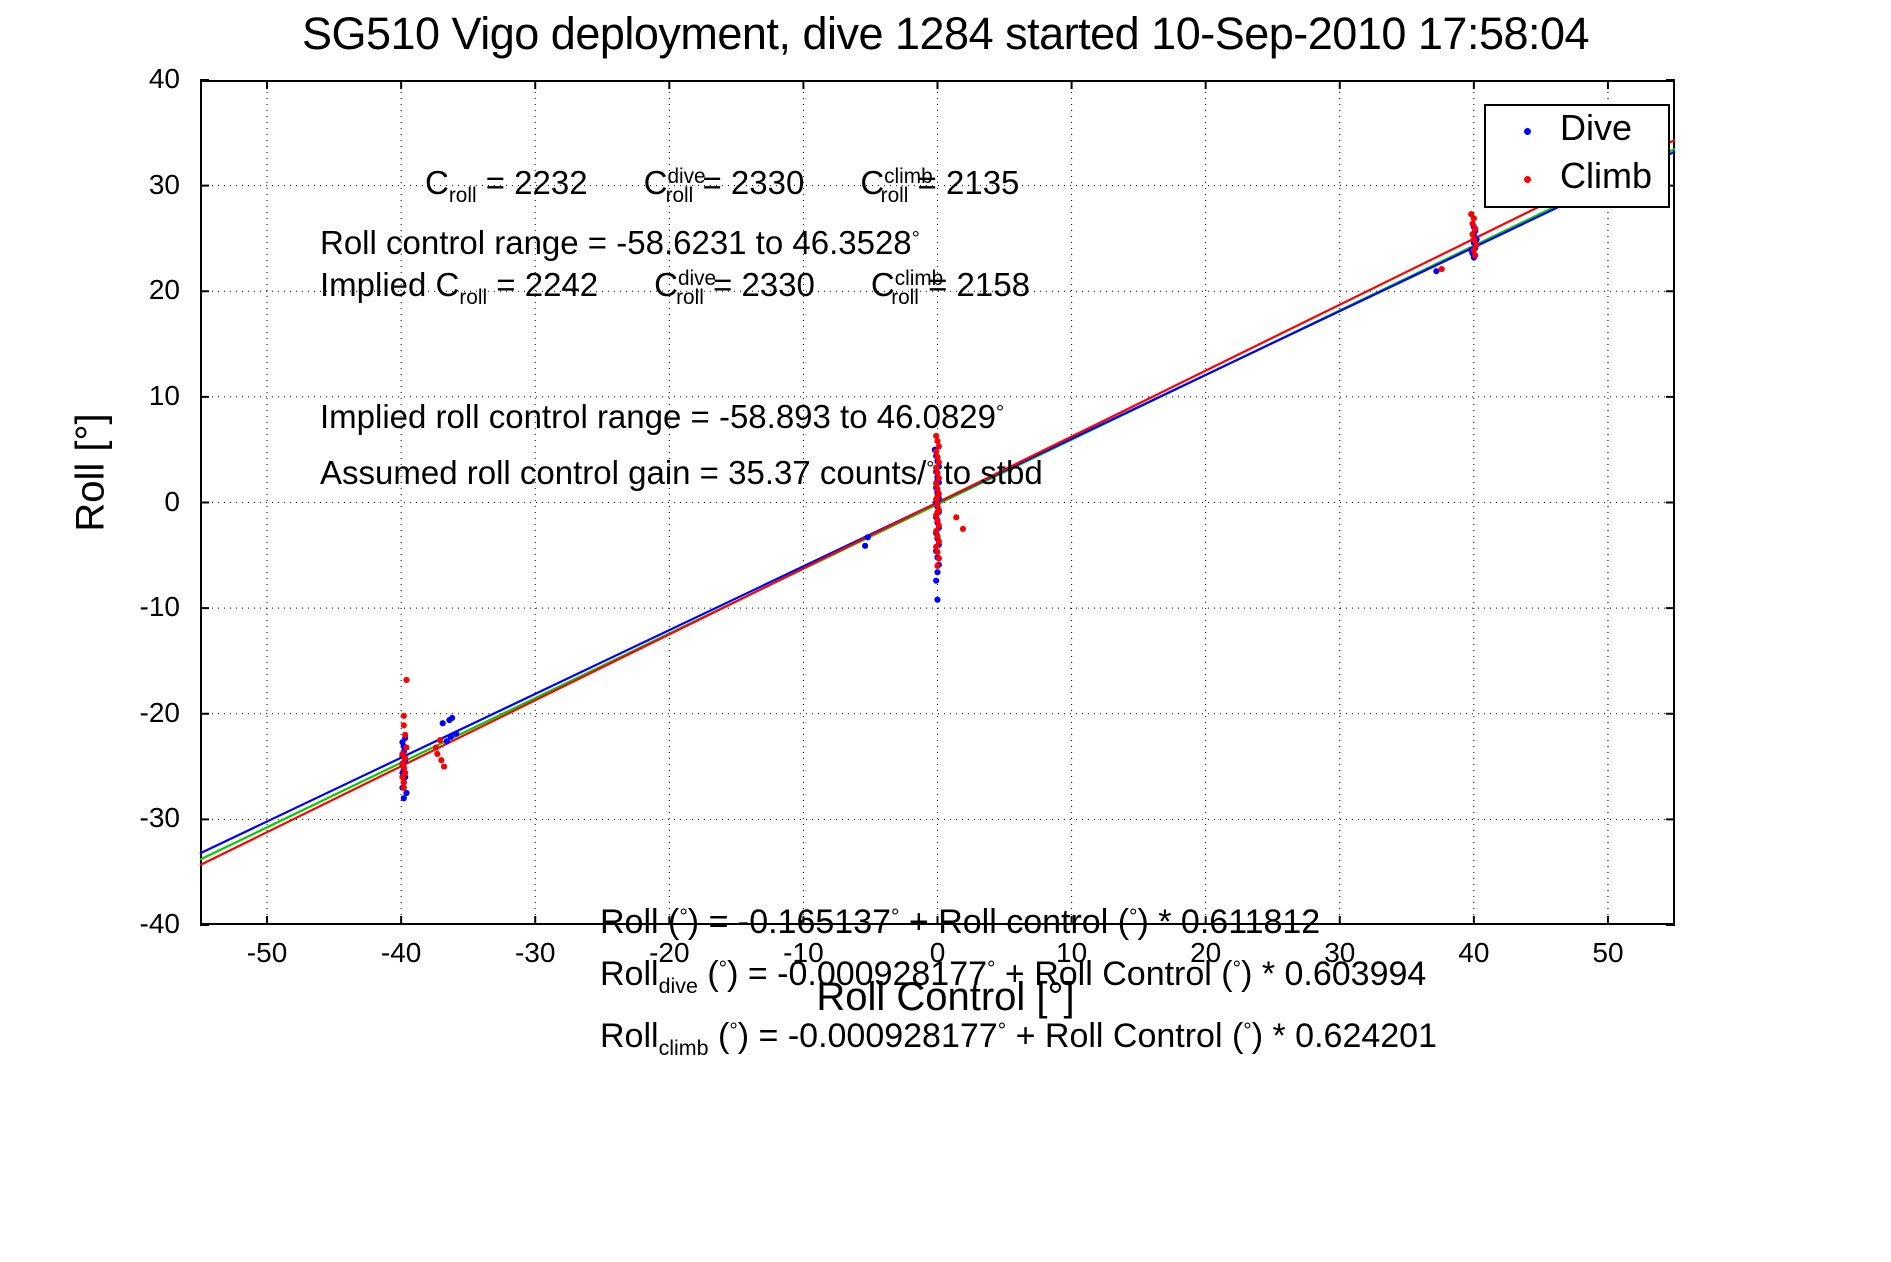 This screenshot has height=1262, width=1891. What do you see at coordinates (723, 969) in the screenshot?
I see `eq2-deg-unit: °` at bounding box center [723, 969].